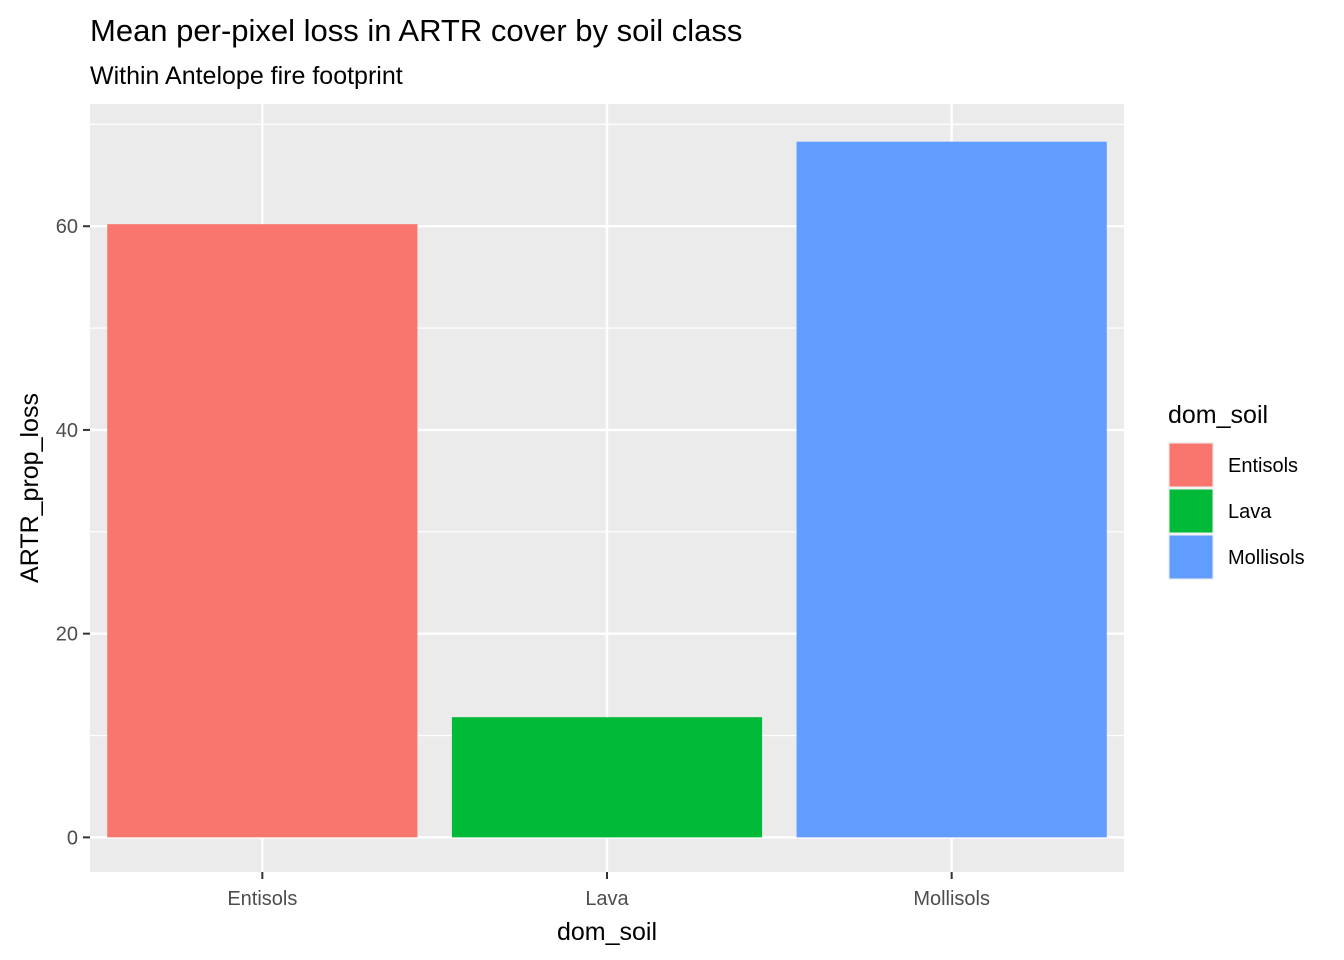  Describe the element at coordinates (1263, 466) in the screenshot. I see `legend-label: Entisols` at that location.